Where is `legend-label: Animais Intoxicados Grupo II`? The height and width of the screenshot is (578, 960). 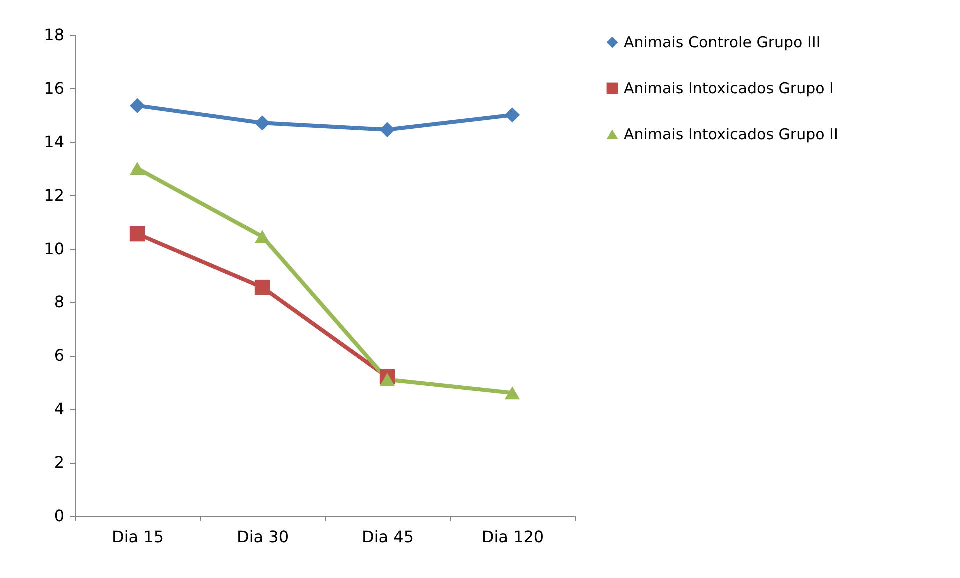 legend-label: Animais Intoxicados Grupo II is located at coordinates (731, 135).